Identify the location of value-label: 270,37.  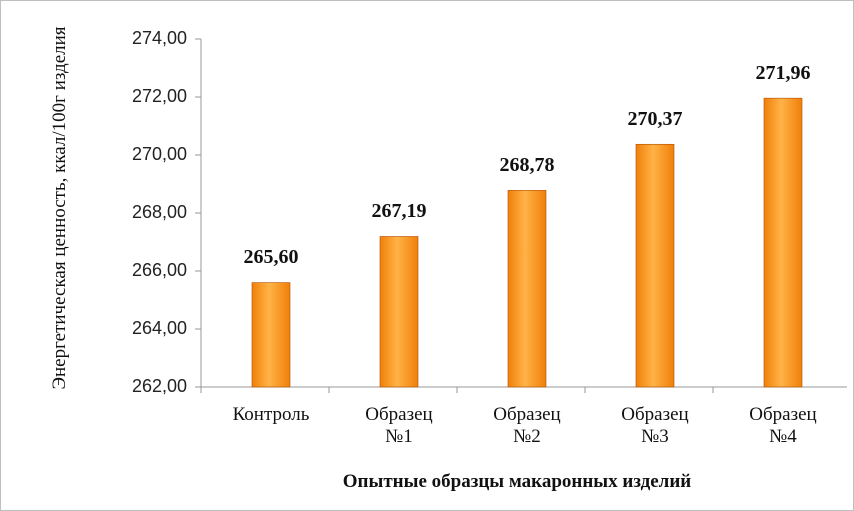
(655, 119).